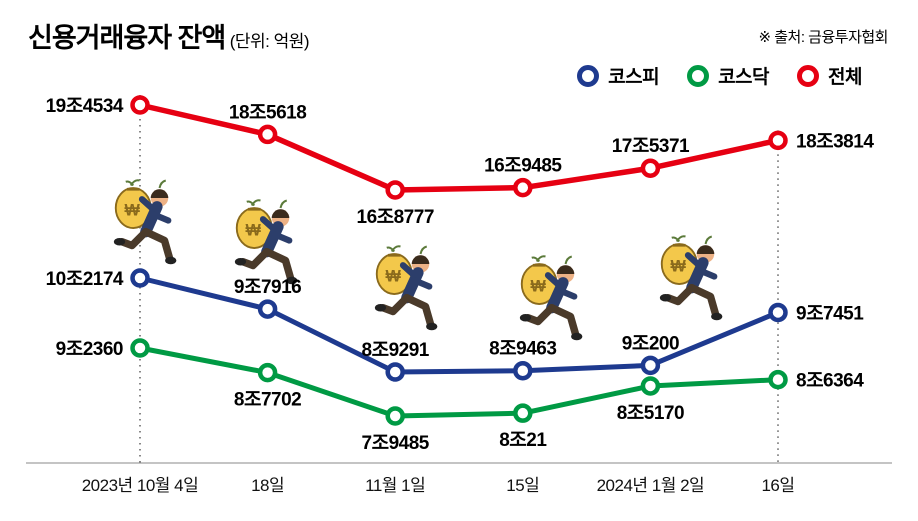 The image size is (918, 521). What do you see at coordinates (651, 146) in the screenshot?
I see `value-label-total: 17조5371` at bounding box center [651, 146].